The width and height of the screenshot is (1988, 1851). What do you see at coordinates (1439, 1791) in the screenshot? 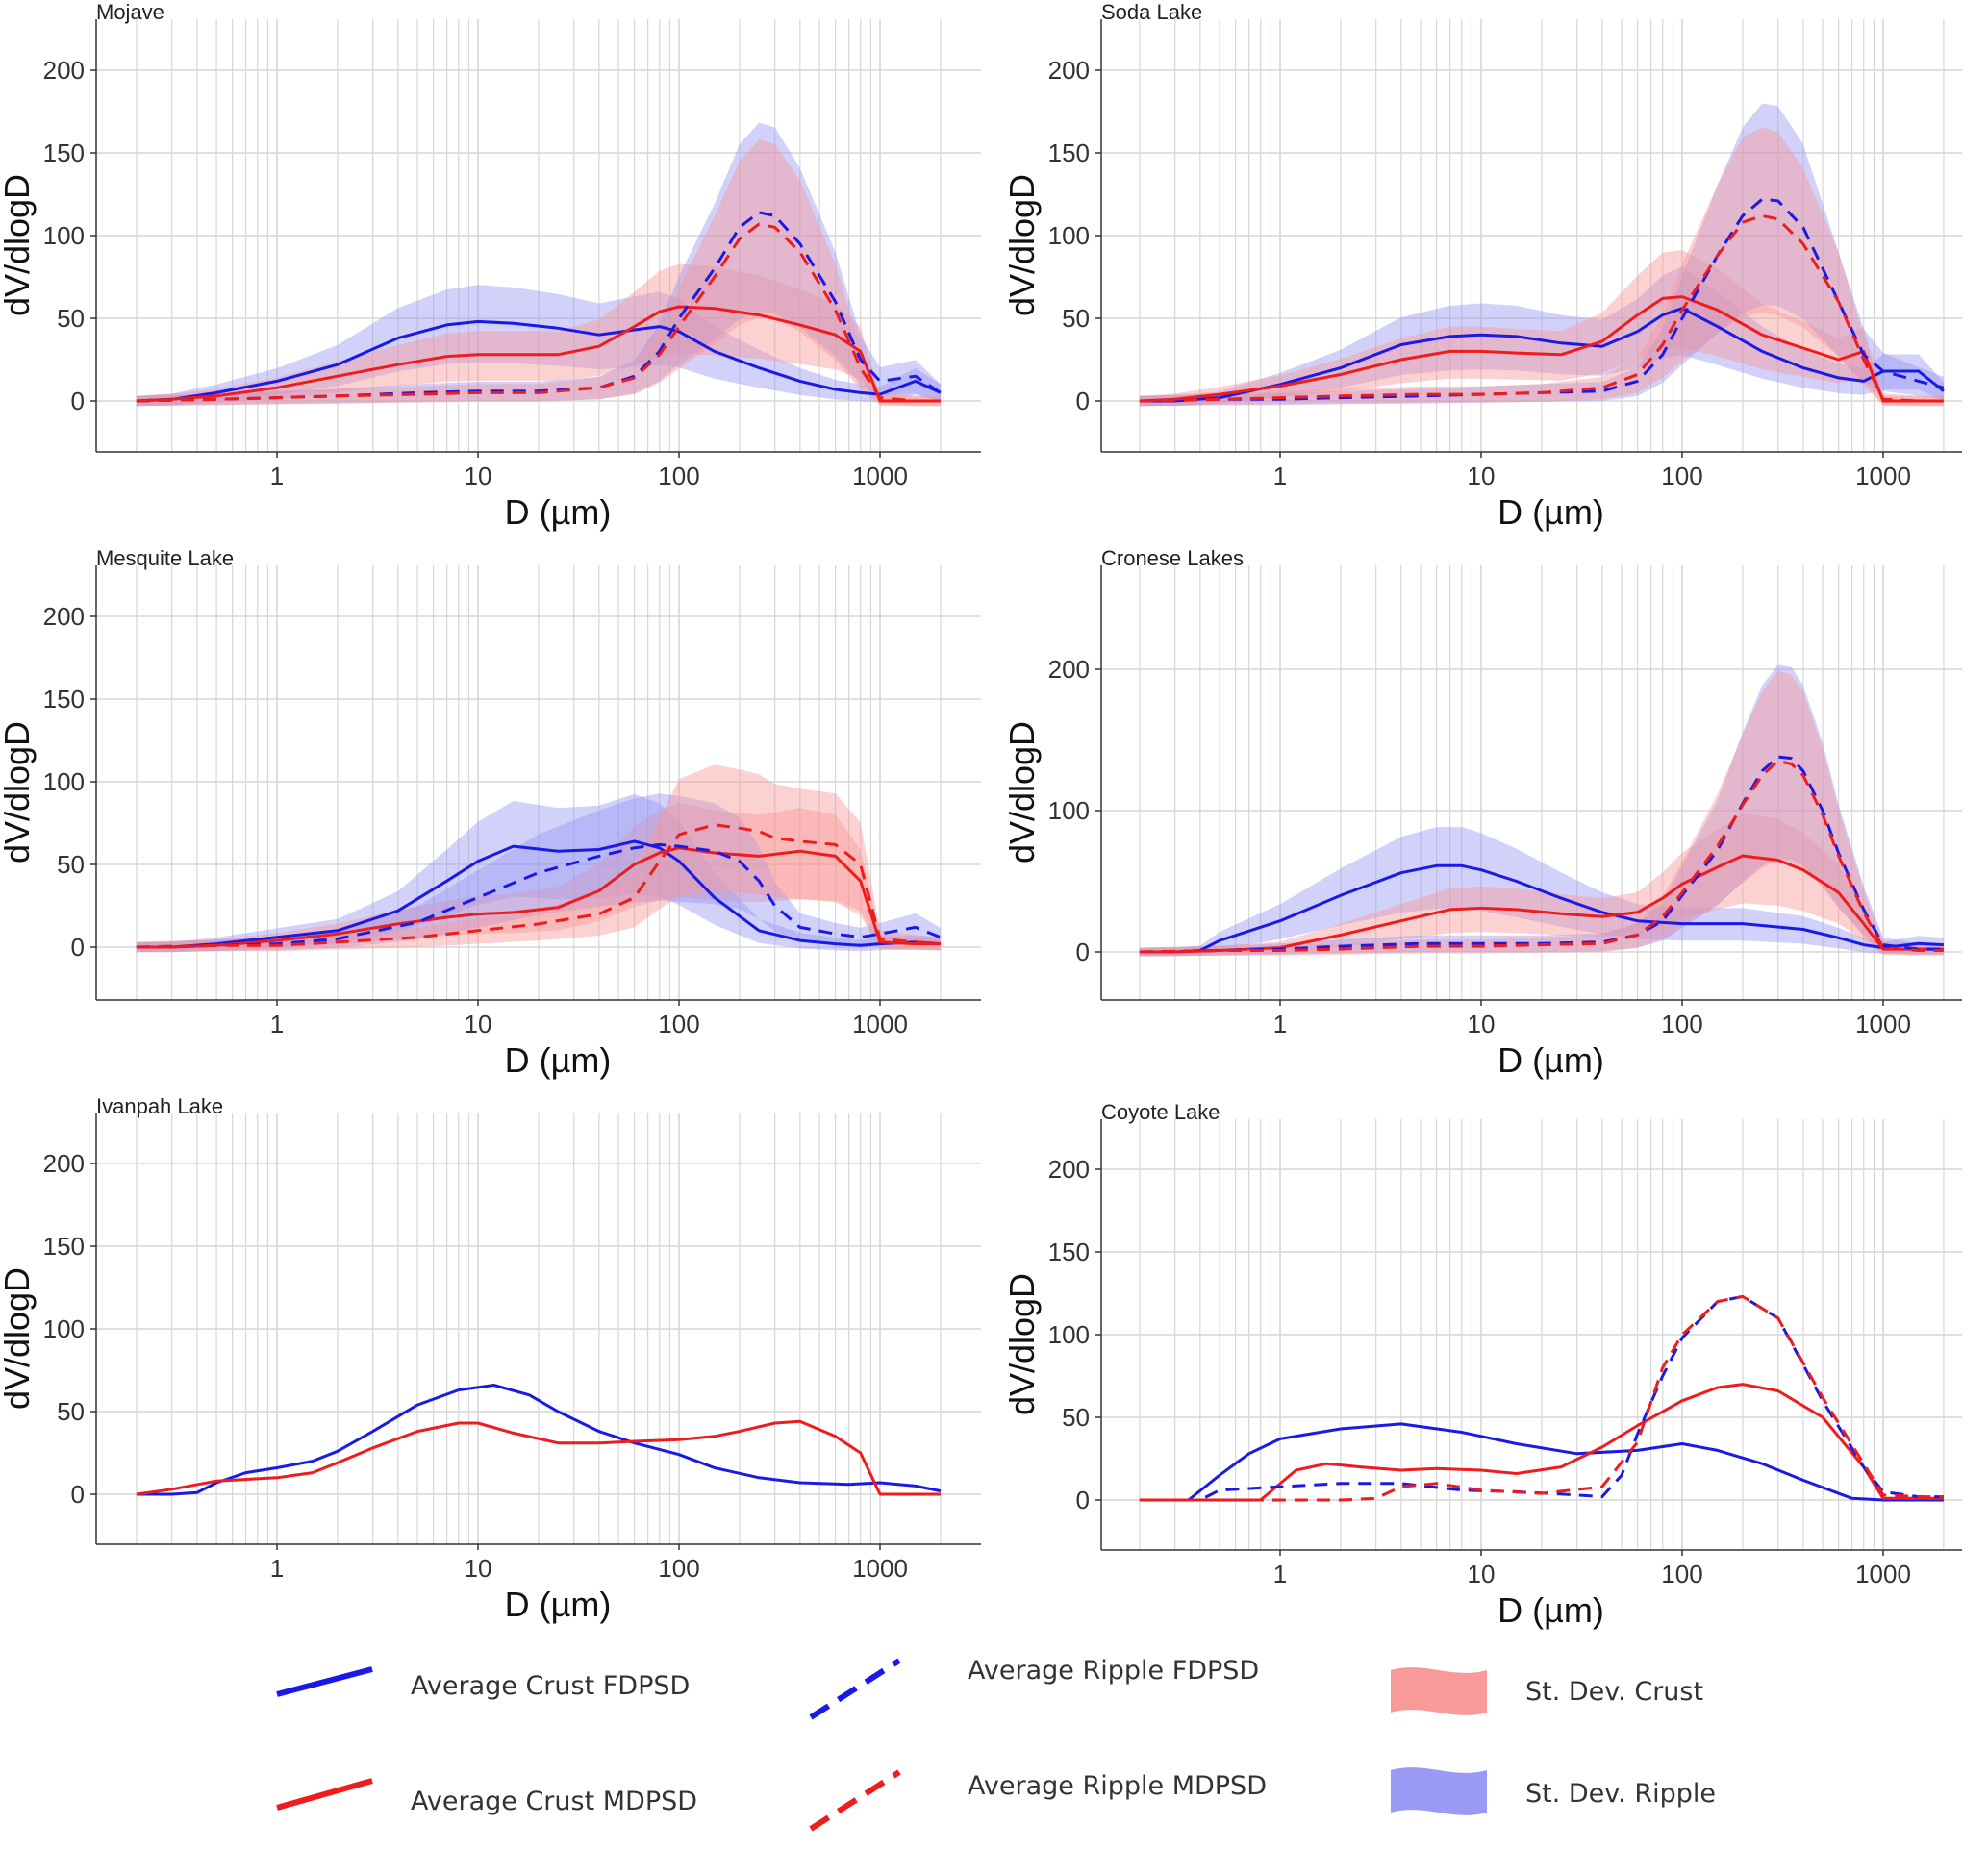
I see `legend-swatch-sd-ripple` at bounding box center [1439, 1791].